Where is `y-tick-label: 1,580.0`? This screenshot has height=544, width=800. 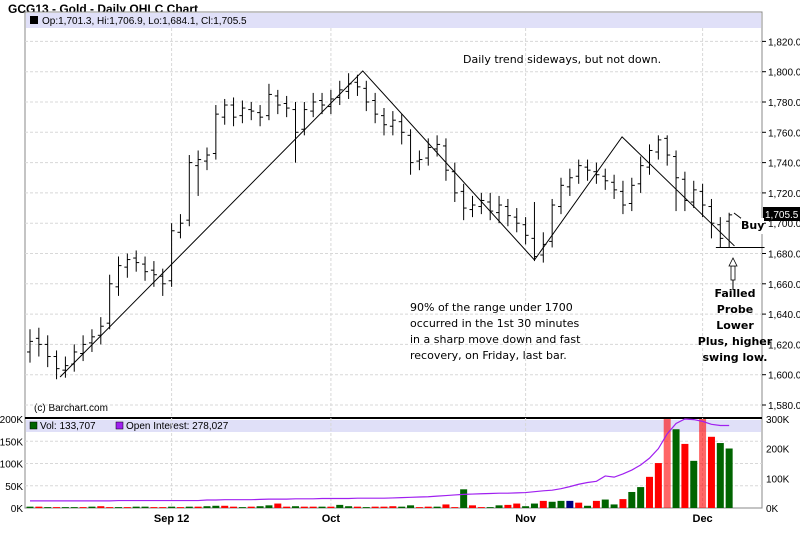 y-tick-label: 1,580.0 is located at coordinates (784, 406).